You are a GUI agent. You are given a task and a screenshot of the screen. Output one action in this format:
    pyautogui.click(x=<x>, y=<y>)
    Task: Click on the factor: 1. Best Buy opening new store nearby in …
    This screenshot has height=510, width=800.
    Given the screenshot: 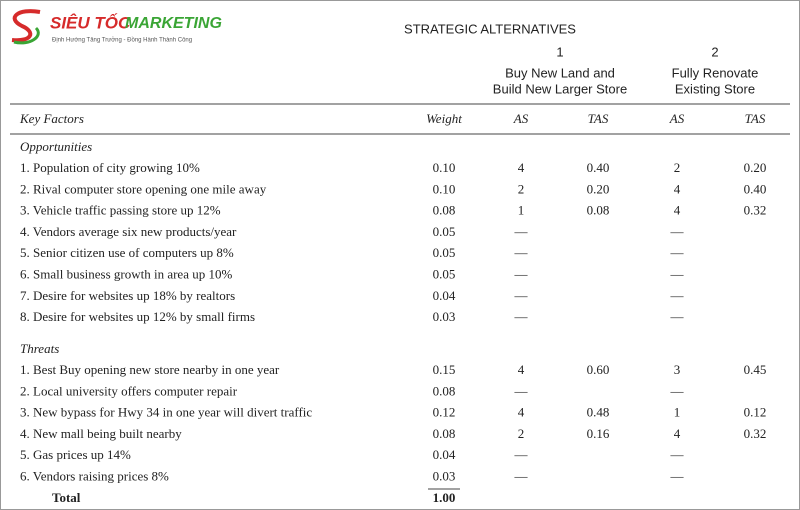 What is the action you would take?
    pyautogui.click(x=150, y=369)
    